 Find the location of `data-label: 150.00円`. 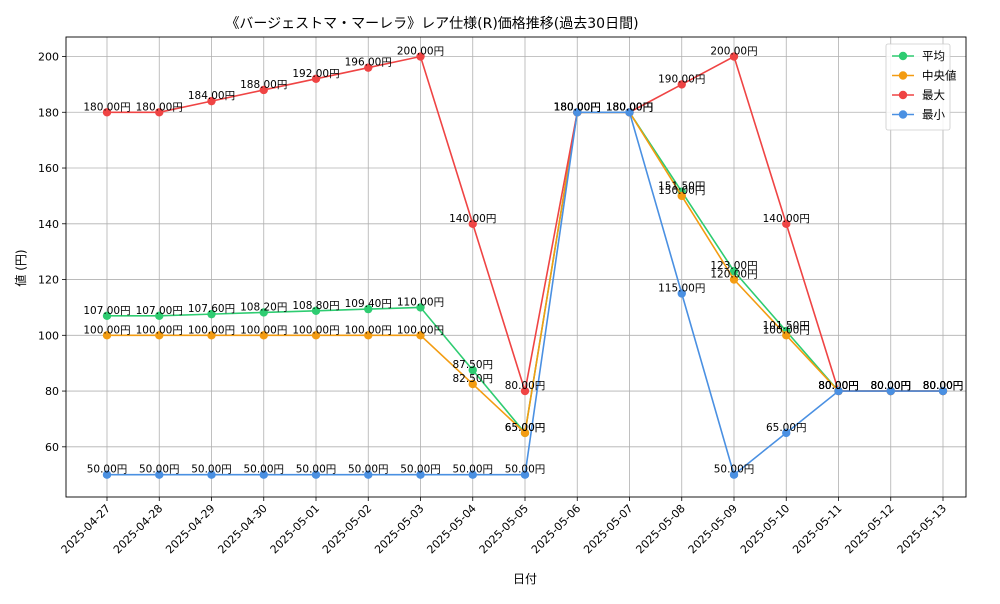

data-label: 150.00円 is located at coordinates (681, 191).